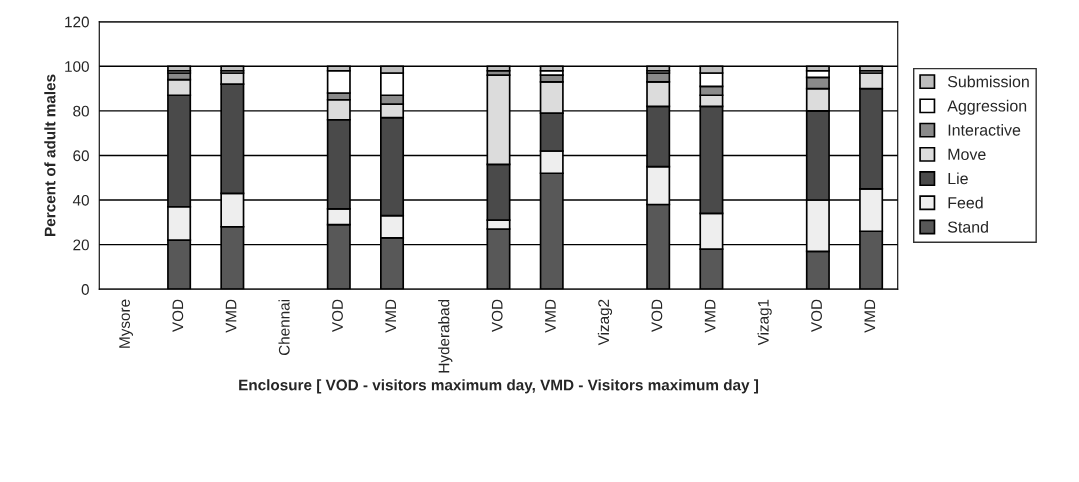 The width and height of the screenshot is (1079, 482). Describe the element at coordinates (126, 323) in the screenshot. I see `x-tick-label: Mysore` at that location.